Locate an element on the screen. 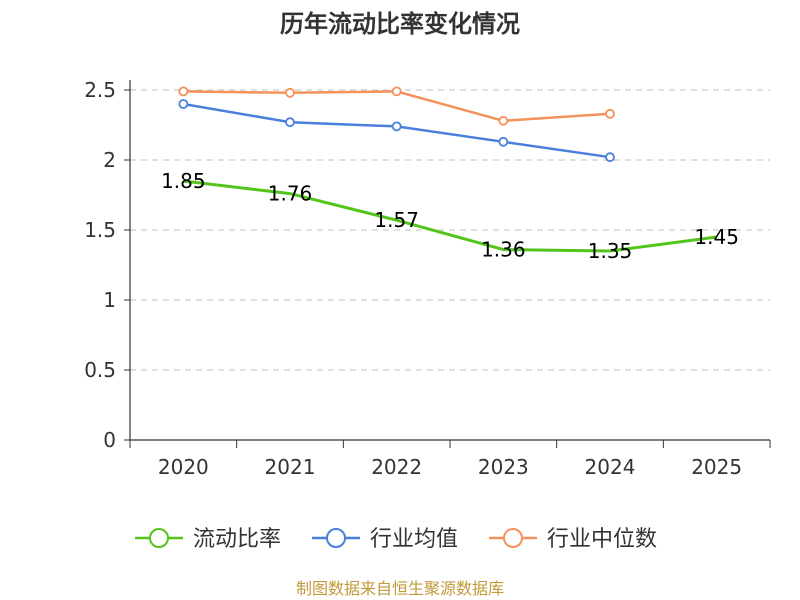 The width and height of the screenshot is (800, 600). y-tick-label: 2 is located at coordinates (109, 160).